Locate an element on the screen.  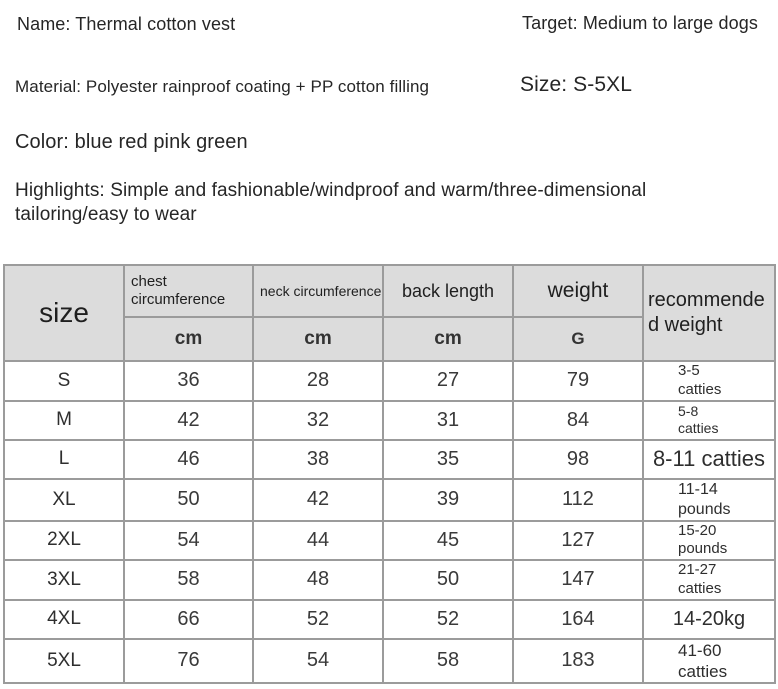
table-row-xl: XL 50 42 39 112 11-14 pounds is located at coordinates (389, 499).